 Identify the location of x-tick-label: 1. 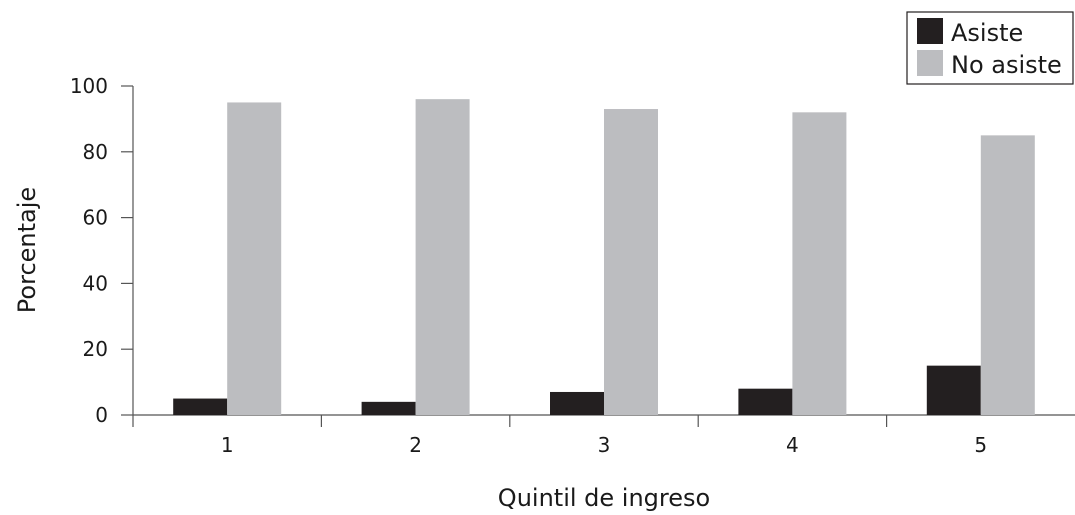
(227, 445).